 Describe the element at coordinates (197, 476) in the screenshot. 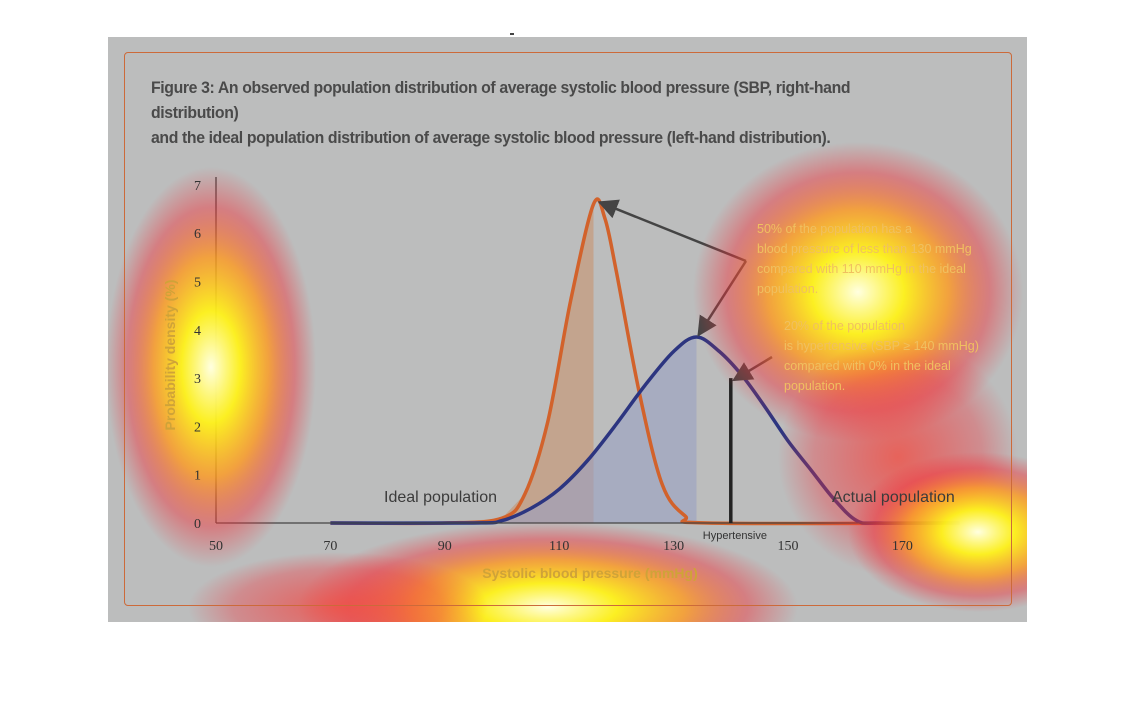

I see `y-tick-label-1: 1` at that location.